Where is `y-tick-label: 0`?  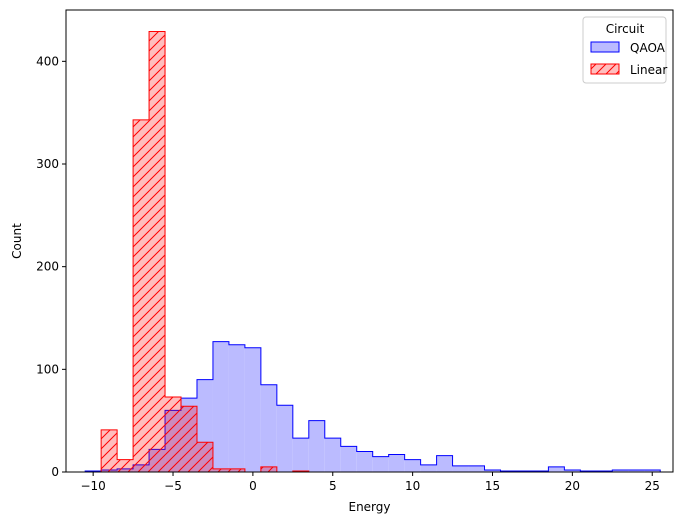
y-tick-label: 0 is located at coordinates (55, 472).